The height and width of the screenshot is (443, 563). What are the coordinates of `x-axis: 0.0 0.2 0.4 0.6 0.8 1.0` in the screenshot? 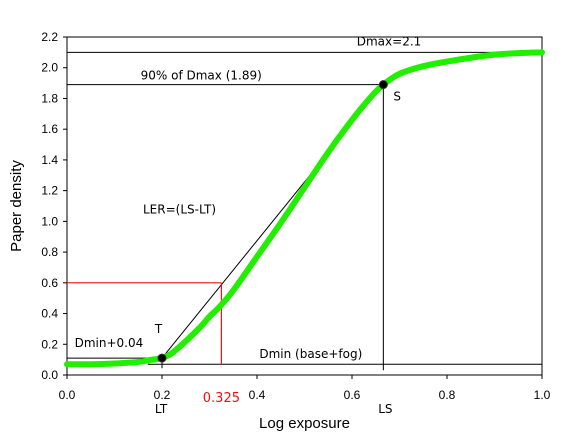 It's located at (305, 388).